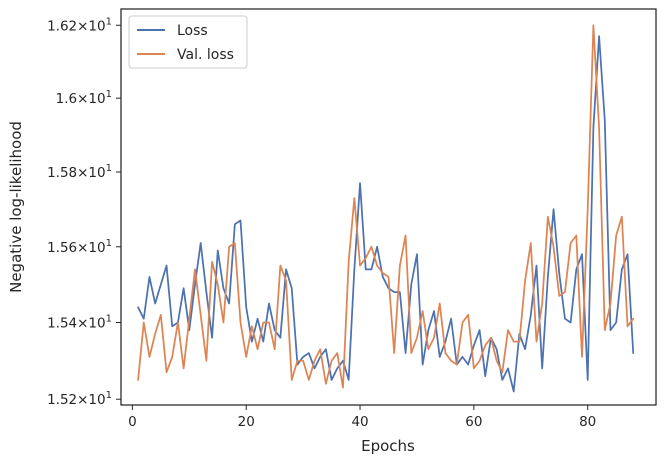 Image resolution: width=667 pixels, height=463 pixels. I want to click on x-tick-label: 0, so click(132, 422).